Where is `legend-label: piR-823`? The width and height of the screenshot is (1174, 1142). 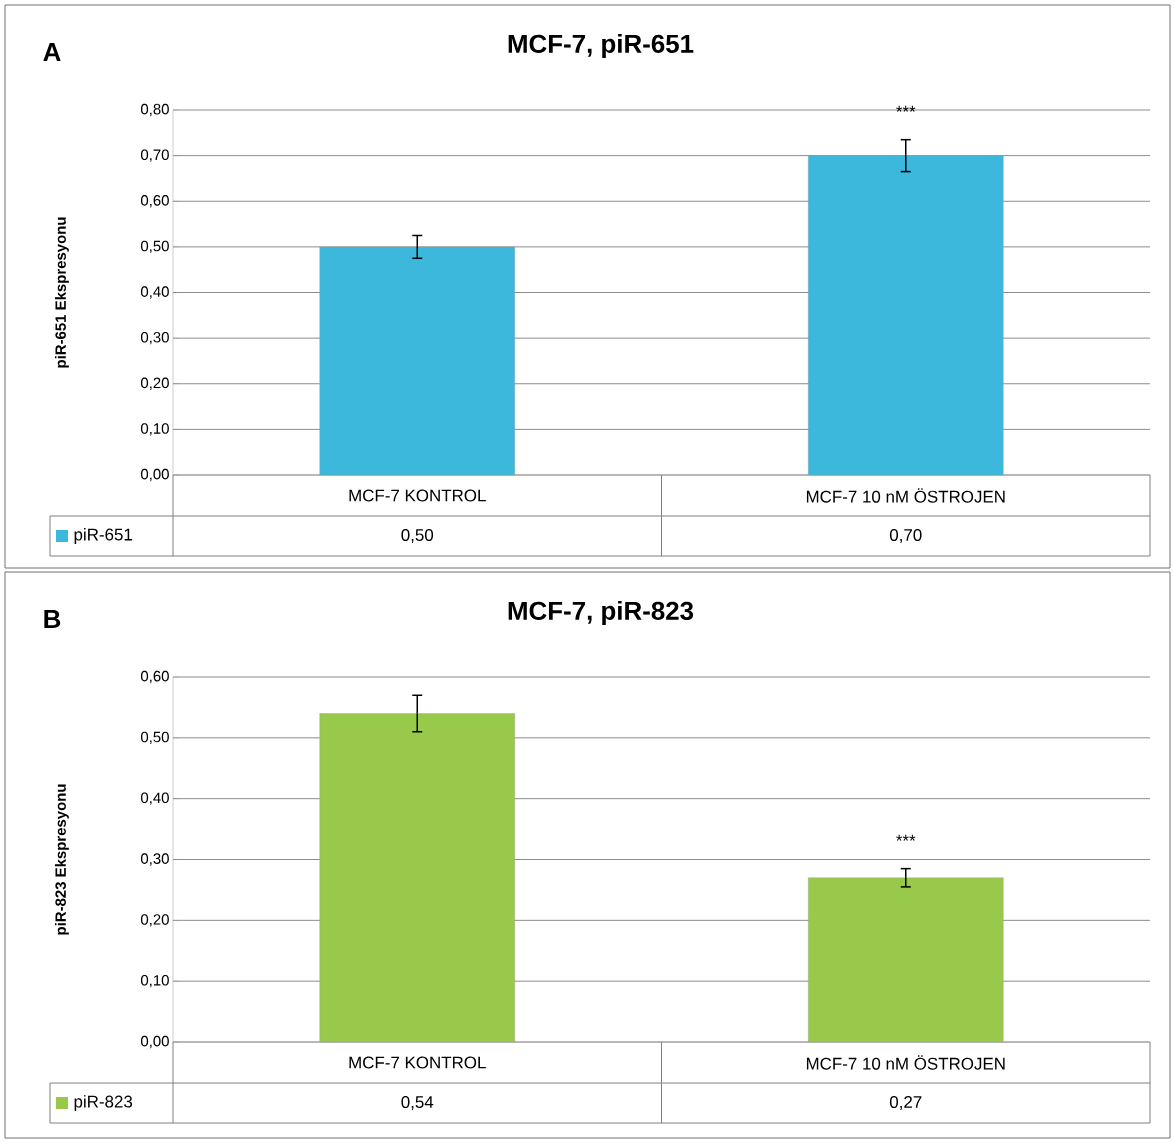 legend-label: piR-823 is located at coordinates (103, 1103).